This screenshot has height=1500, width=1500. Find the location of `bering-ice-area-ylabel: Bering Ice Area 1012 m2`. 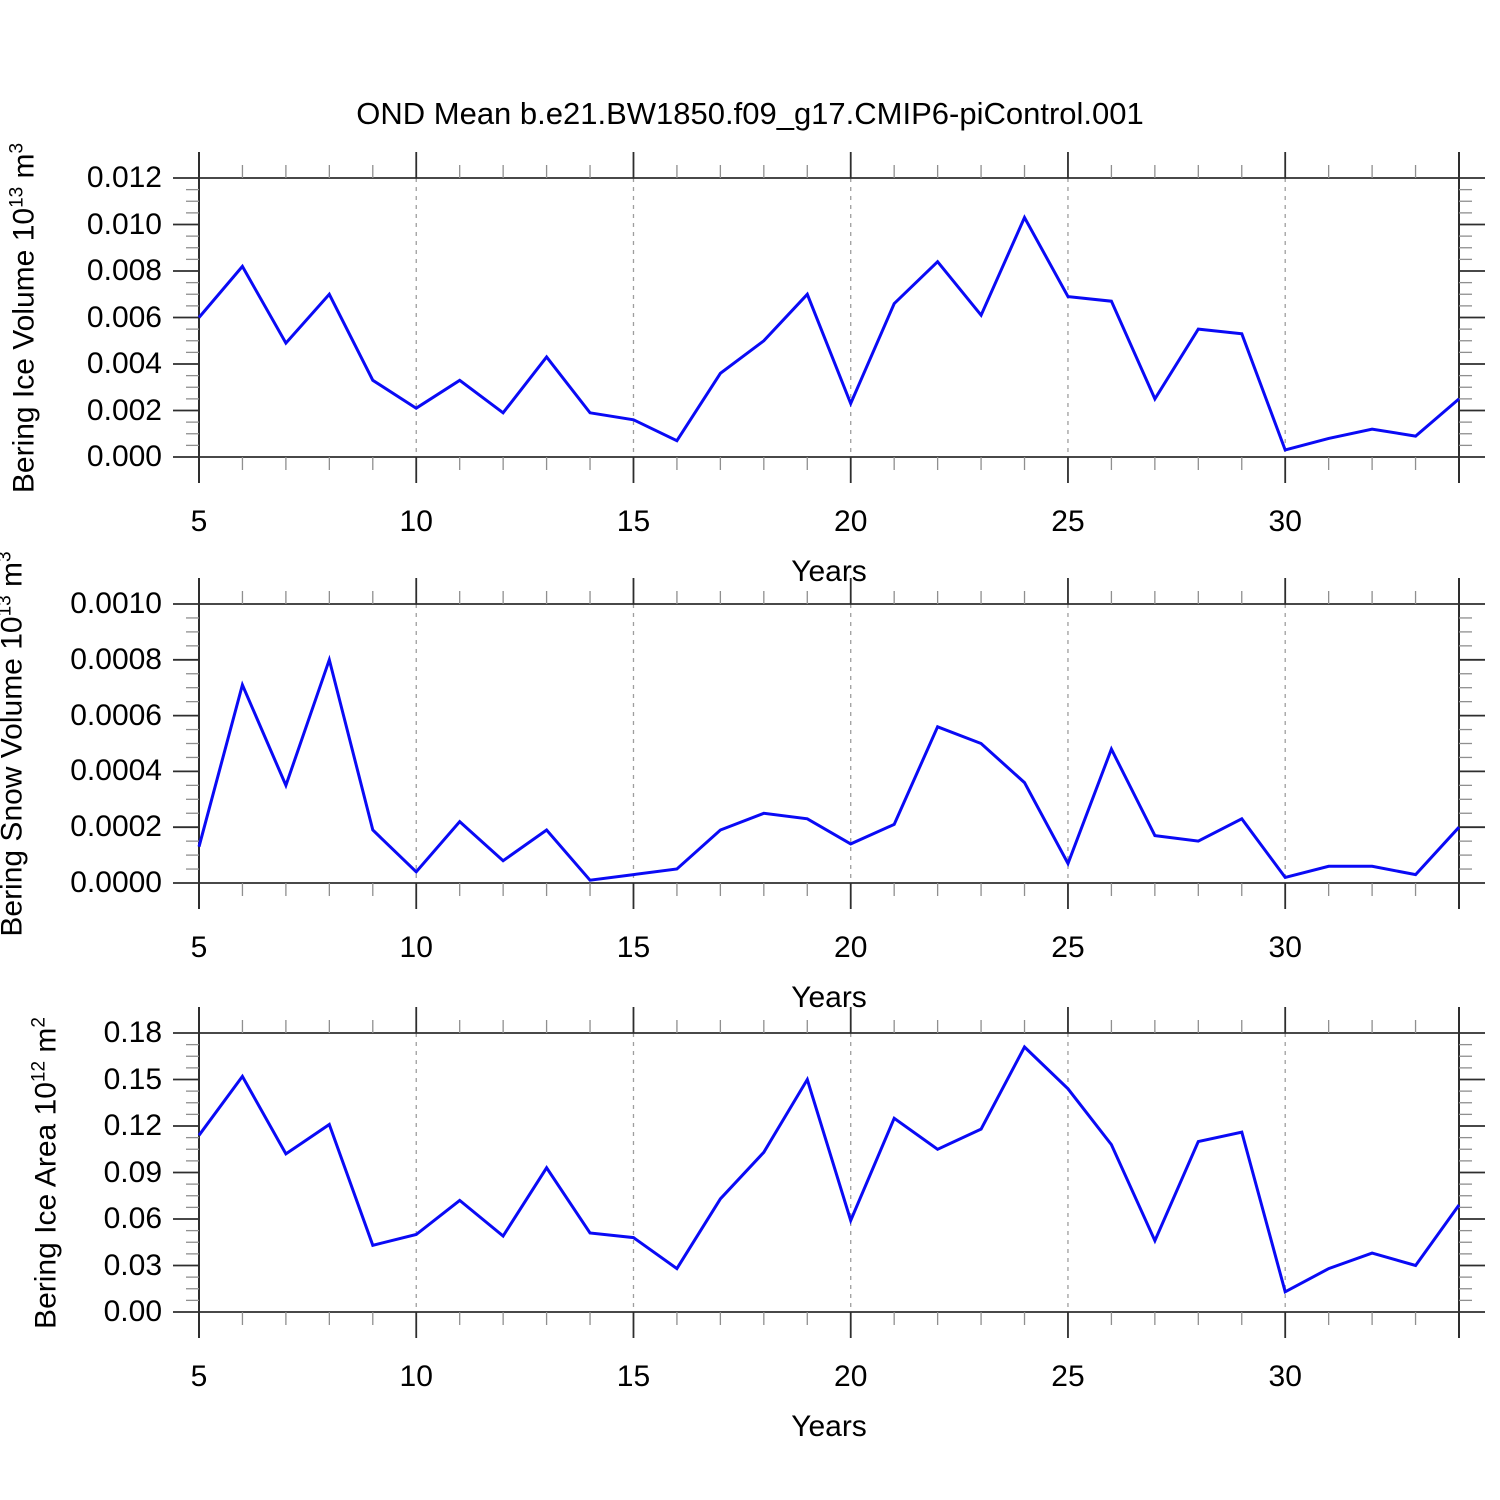

bering-ice-area-ylabel: Bering Ice Area 1012 m2 is located at coordinates (46, 1173).